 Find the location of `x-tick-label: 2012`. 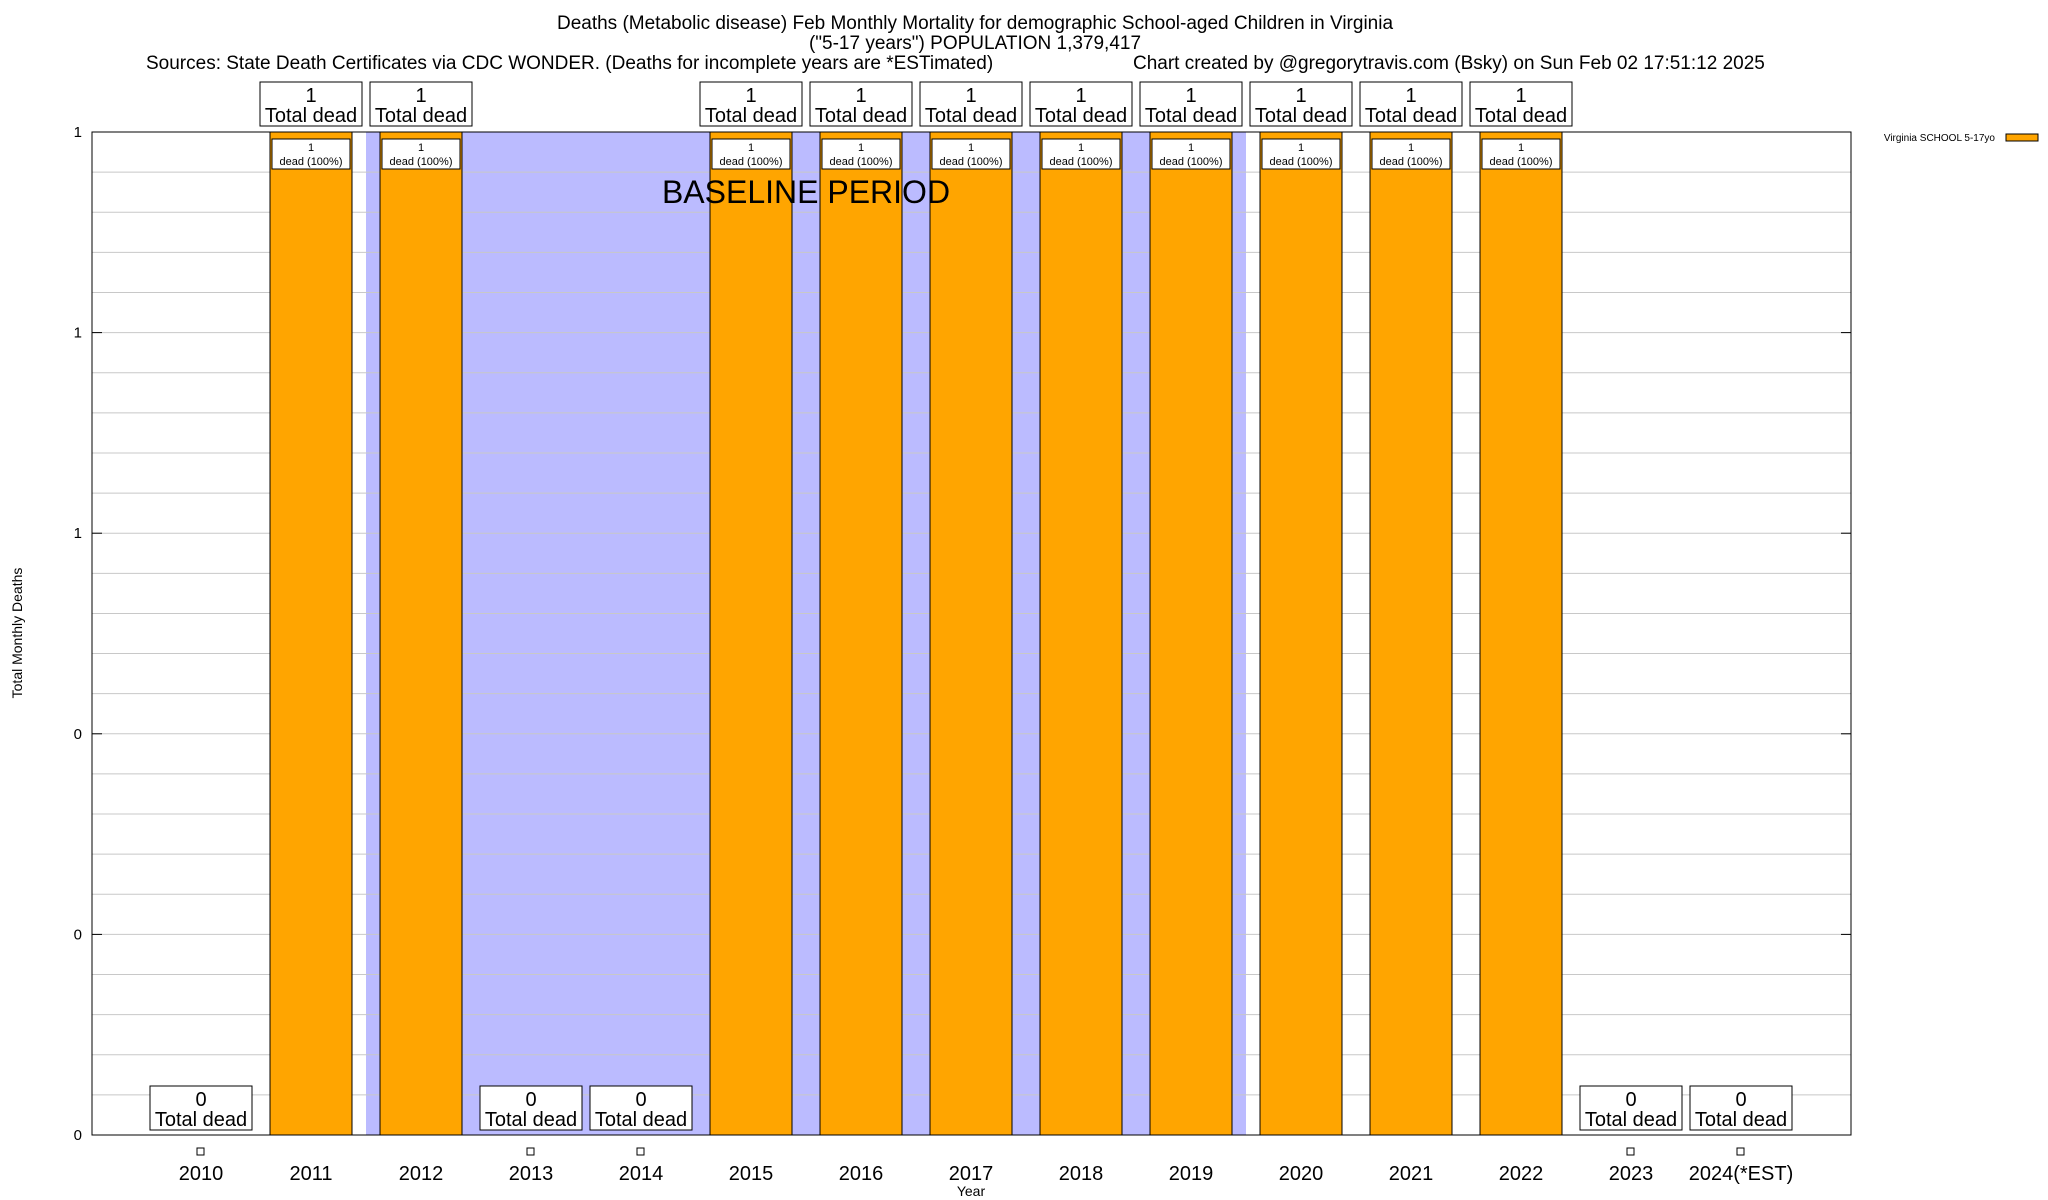

x-tick-label: 2012 is located at coordinates (421, 1174).